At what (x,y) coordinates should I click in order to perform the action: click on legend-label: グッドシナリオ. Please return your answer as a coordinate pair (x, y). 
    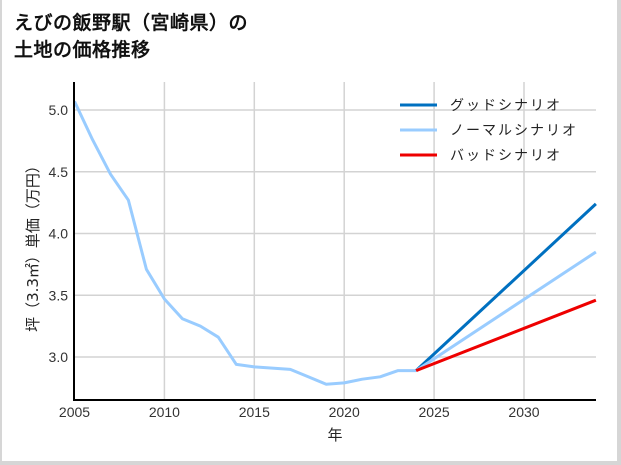
    Looking at the image, I should click on (506, 106).